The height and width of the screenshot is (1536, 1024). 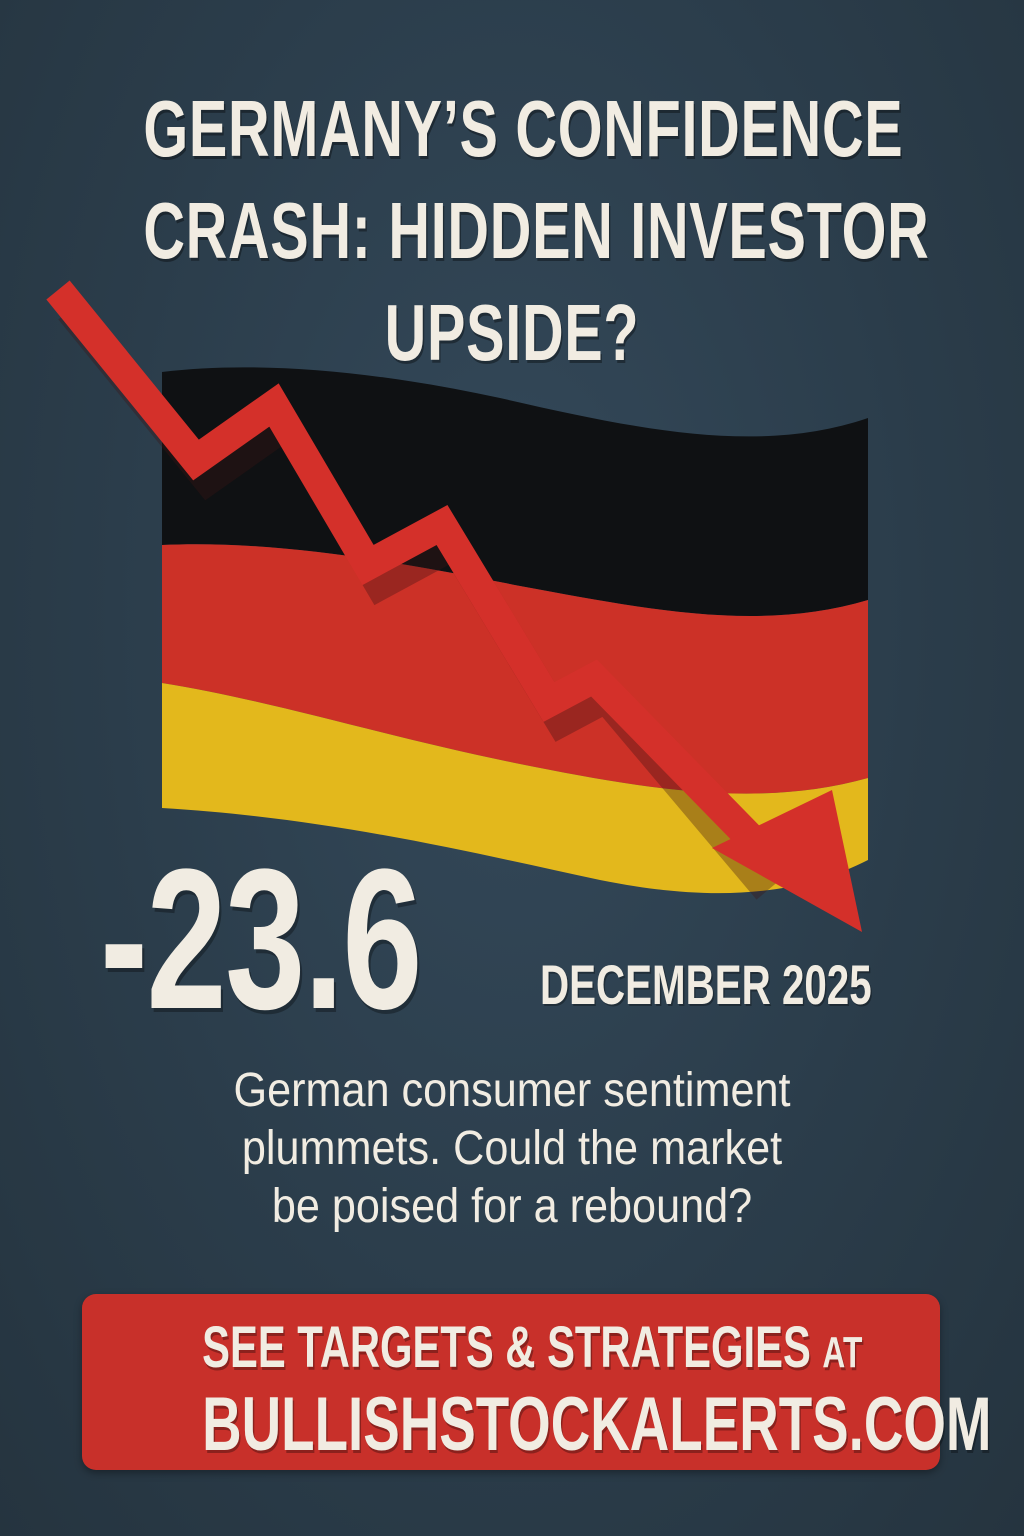 What do you see at coordinates (523, 128) in the screenshot?
I see `headline-line-1: GERMANY’S CONFIDENCE` at bounding box center [523, 128].